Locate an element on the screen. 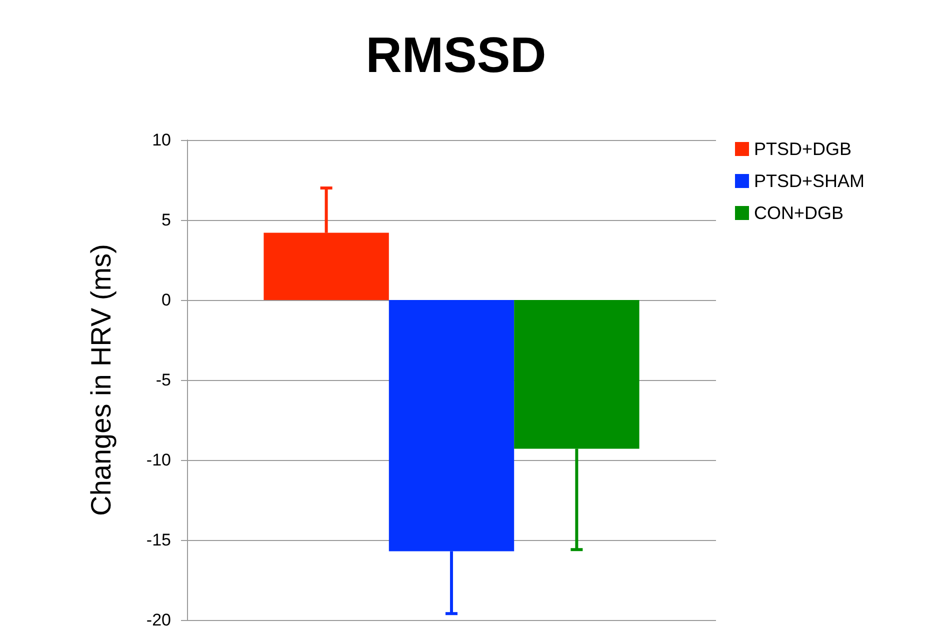 This screenshot has width=948, height=643. y-tick-label: -5 is located at coordinates (163, 380).